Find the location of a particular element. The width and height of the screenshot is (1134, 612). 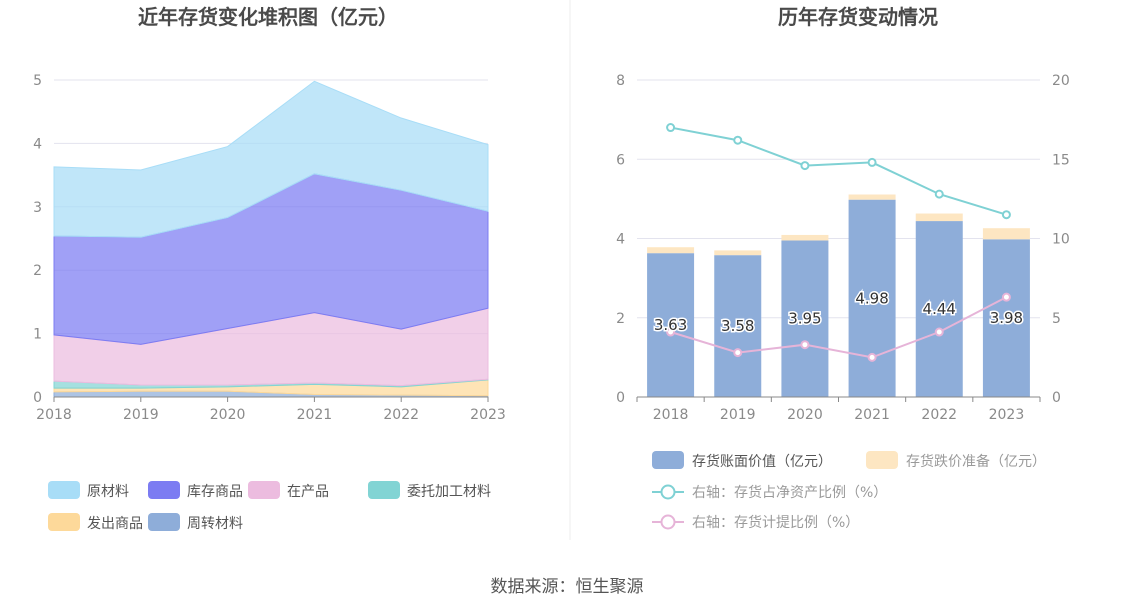

area-y-tick-label: 4 is located at coordinates (37, 144).